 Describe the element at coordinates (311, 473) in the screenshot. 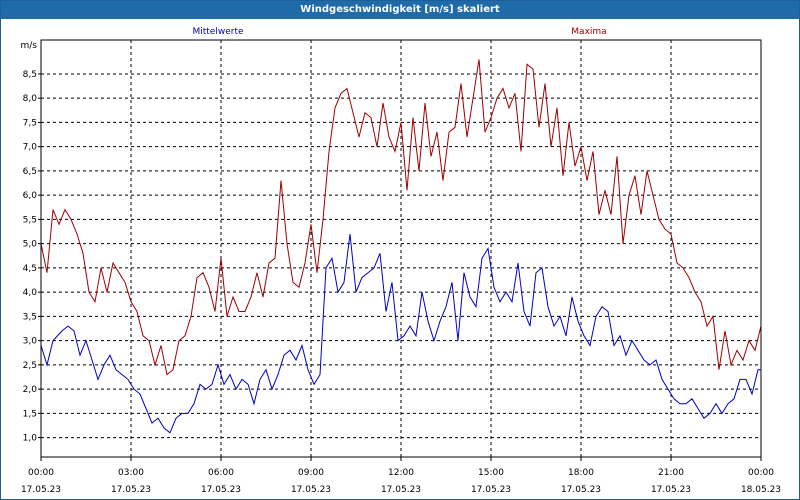

I see `x-tick-label-time: 09:00` at that location.